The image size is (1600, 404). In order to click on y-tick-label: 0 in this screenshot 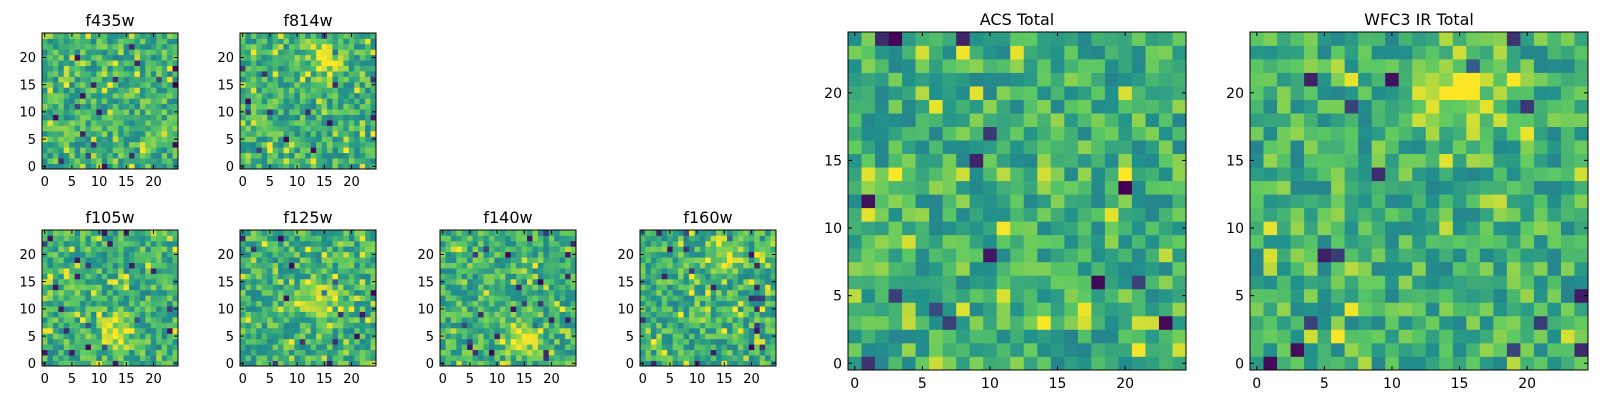, I will do `click(430, 364)`.